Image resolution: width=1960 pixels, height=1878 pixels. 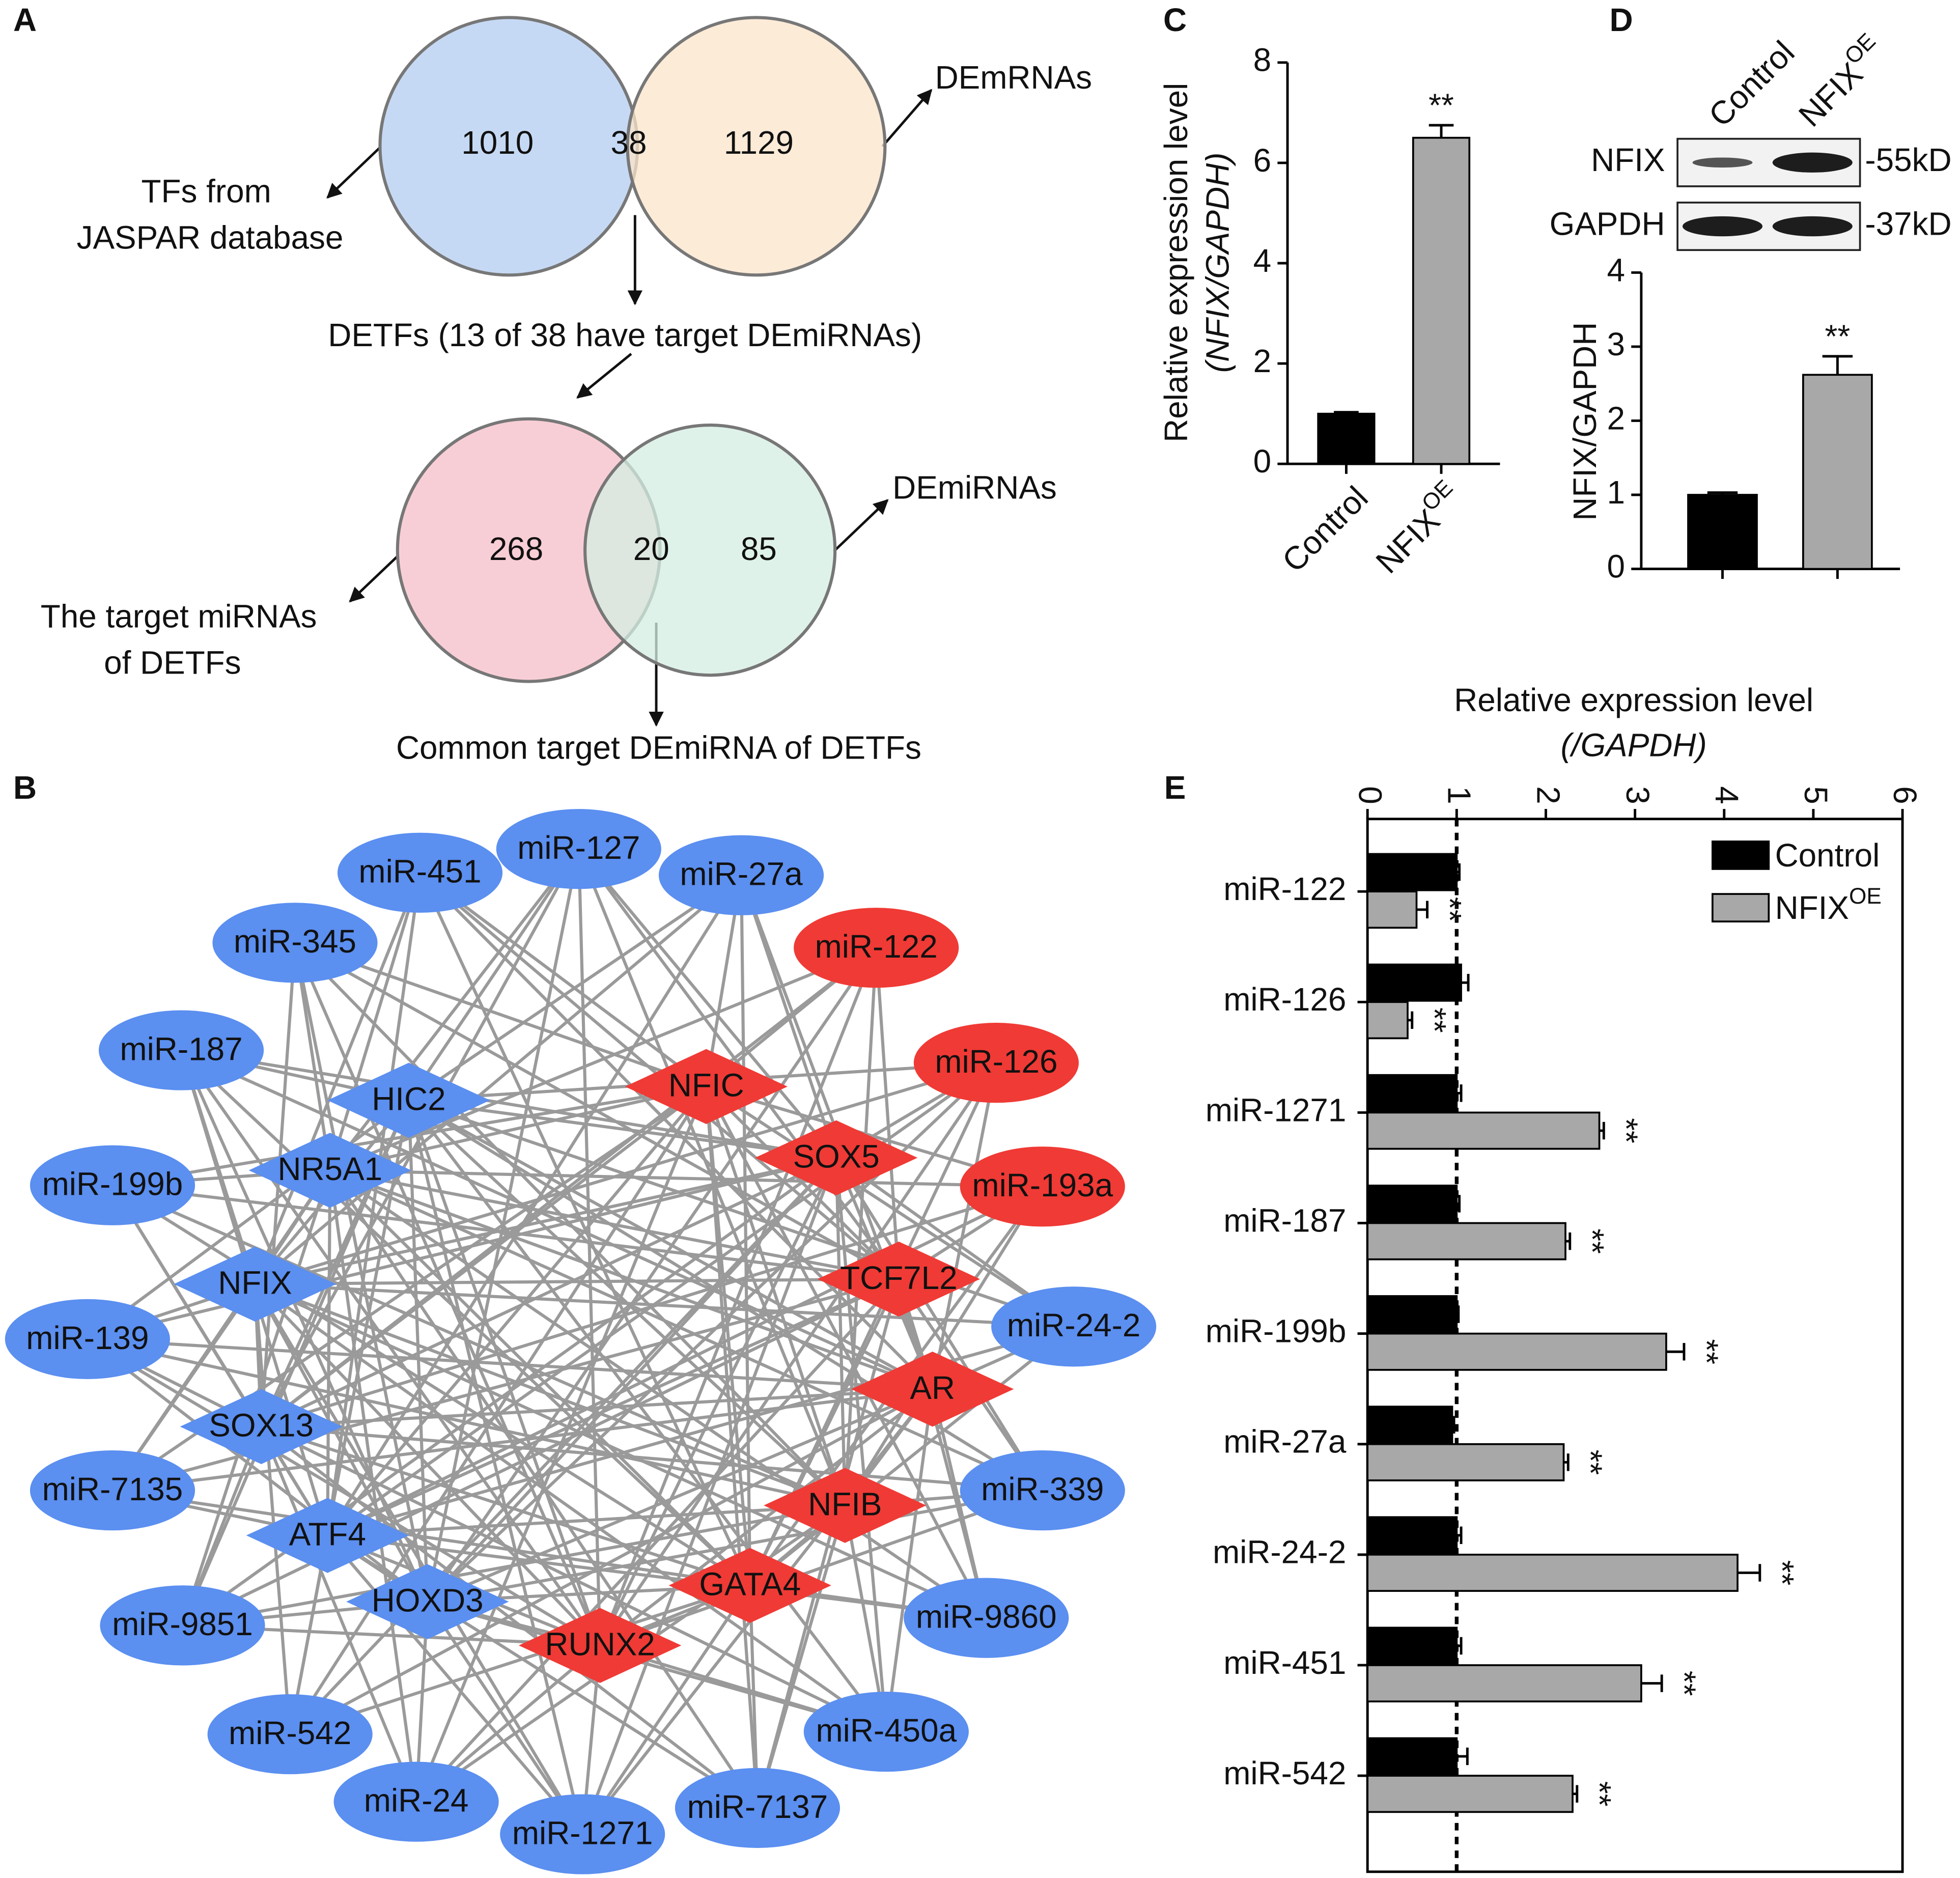 What do you see at coordinates (295, 942) in the screenshot?
I see `node-label: miR-345` at bounding box center [295, 942].